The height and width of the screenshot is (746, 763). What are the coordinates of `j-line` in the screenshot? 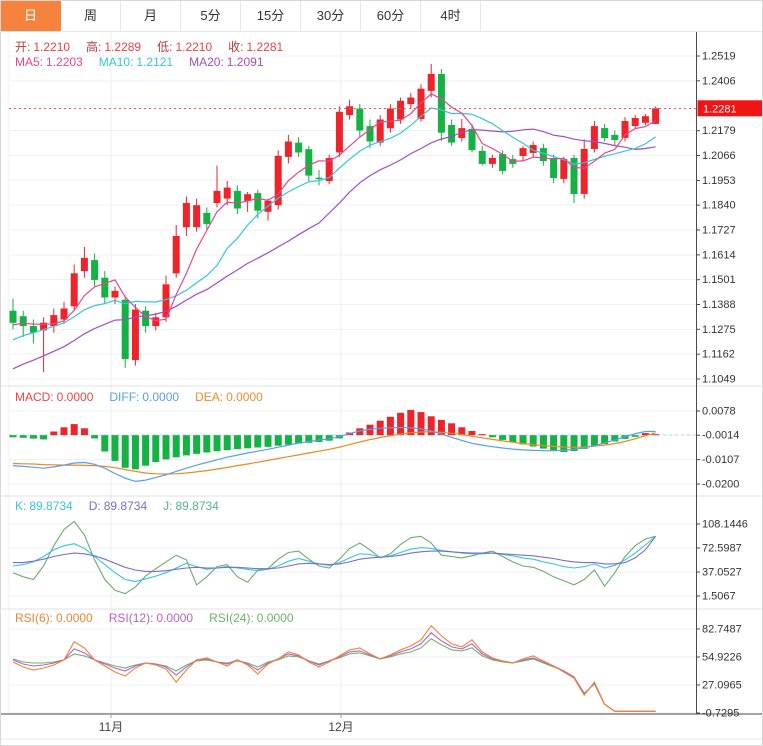 It's located at (334, 557).